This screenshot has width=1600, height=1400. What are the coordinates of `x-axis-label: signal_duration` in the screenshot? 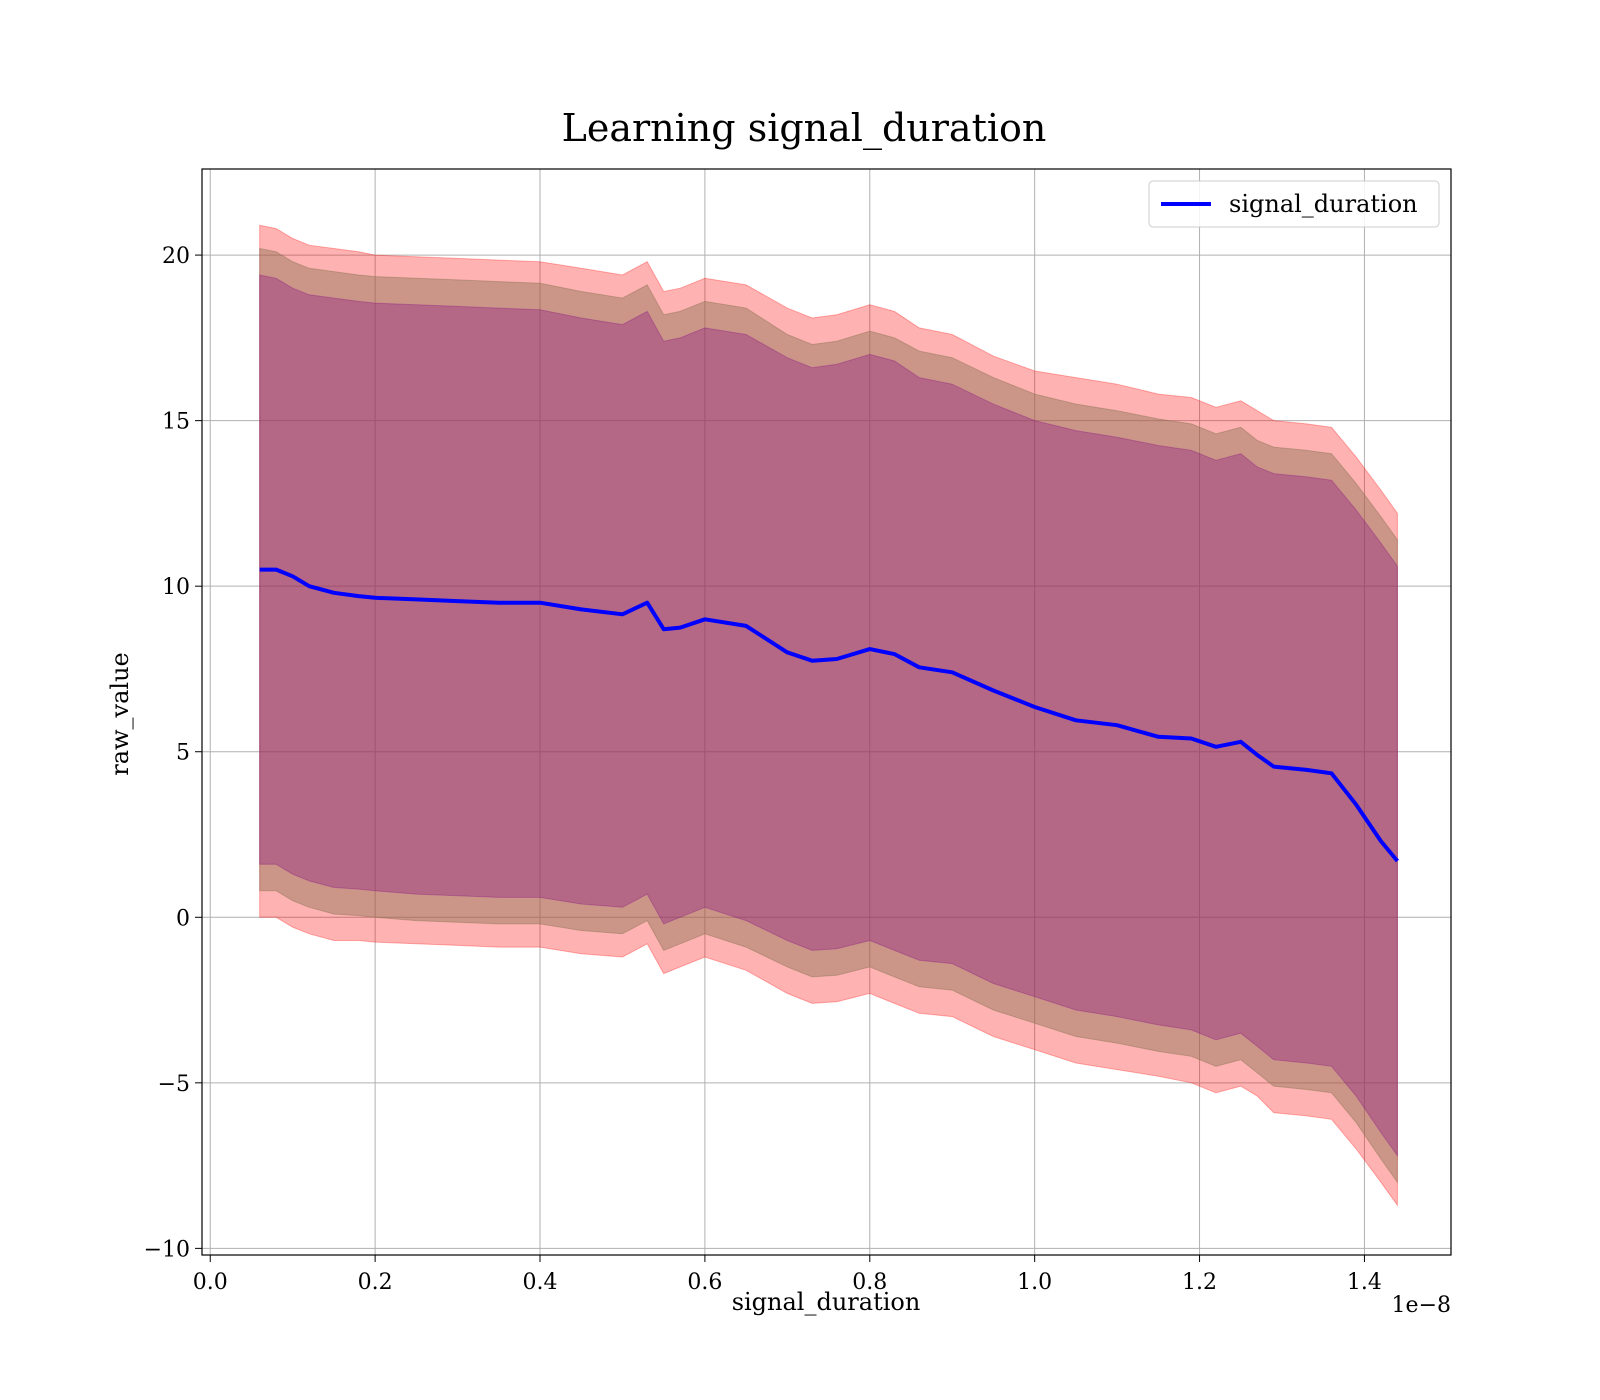 It's located at (826, 1302).